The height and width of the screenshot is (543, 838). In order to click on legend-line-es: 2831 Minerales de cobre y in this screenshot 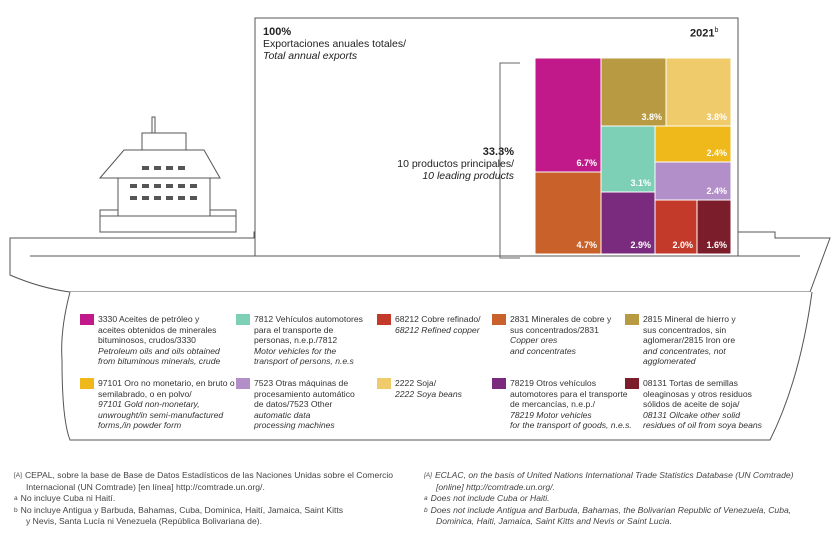, I will do `click(561, 319)`.